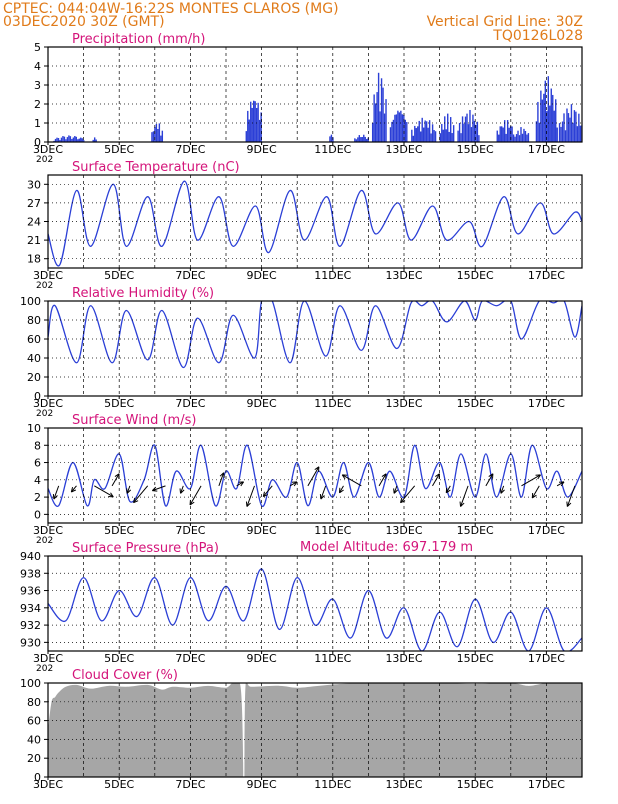 This screenshot has height=804, width=618. I want to click on x-tick-label: 11DEC, so click(332, 149).